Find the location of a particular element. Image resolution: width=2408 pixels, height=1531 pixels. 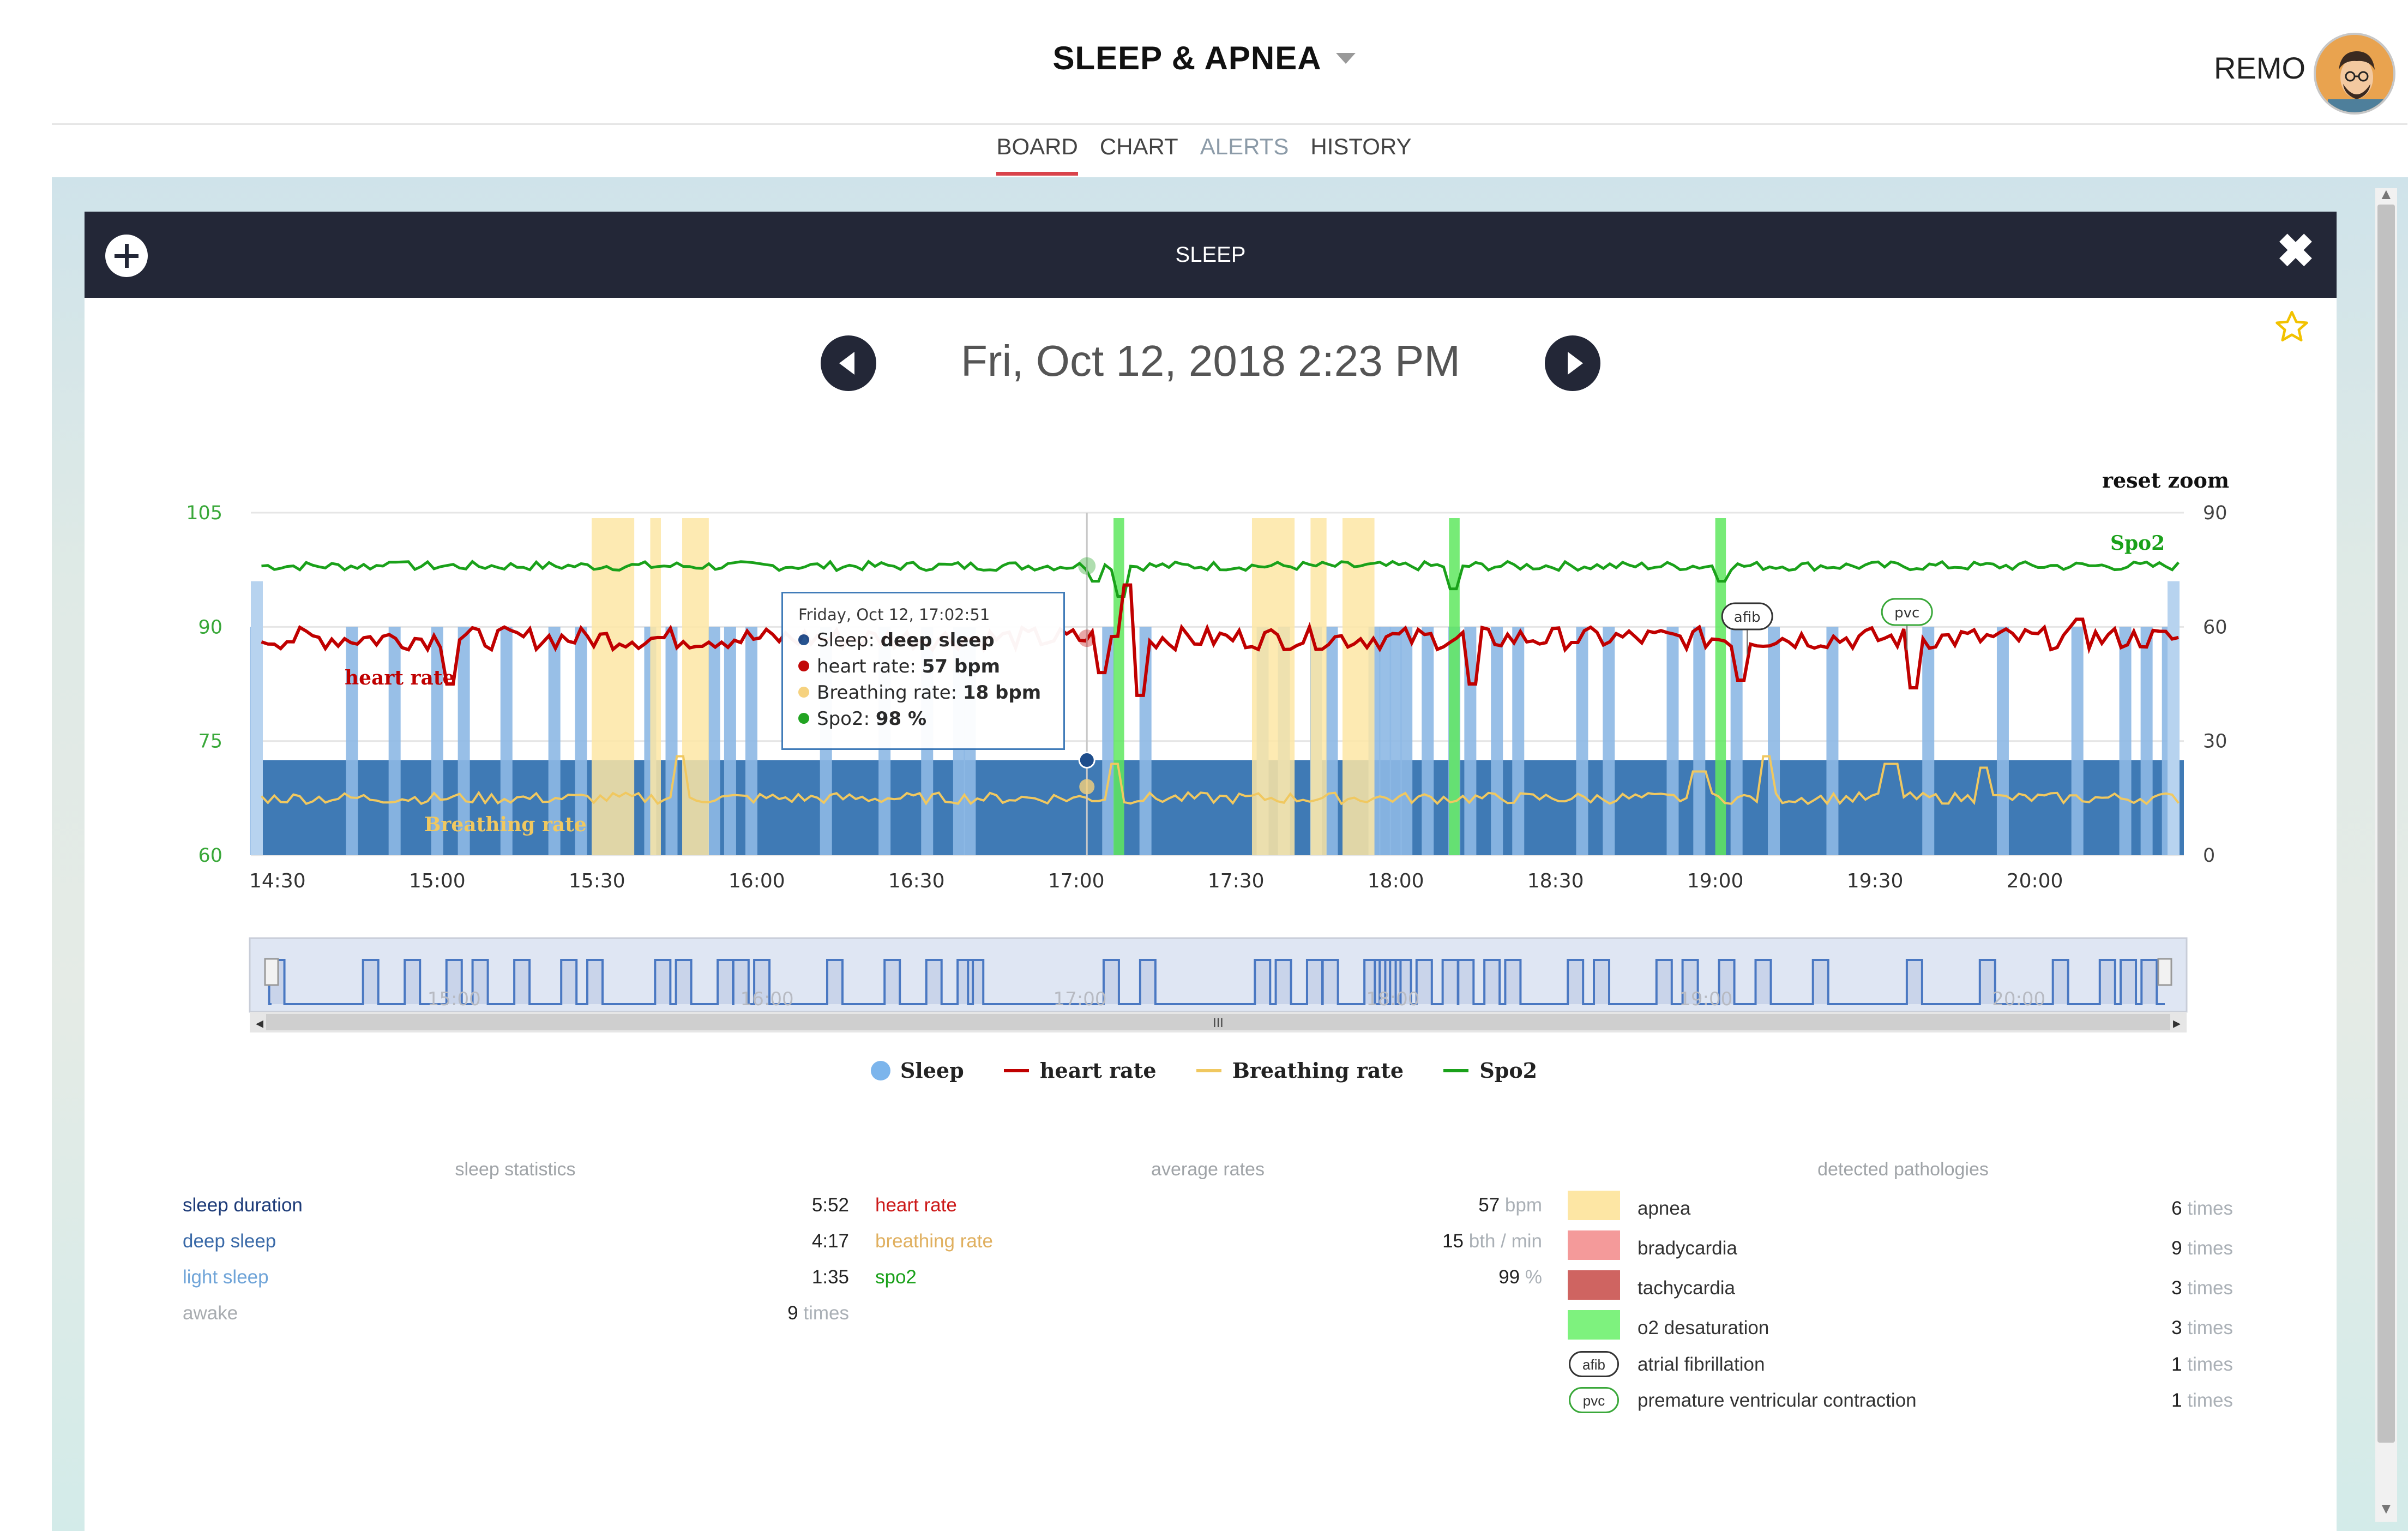

legend-item-breathing-rate: Breathing rate is located at coordinates (1300, 1071).